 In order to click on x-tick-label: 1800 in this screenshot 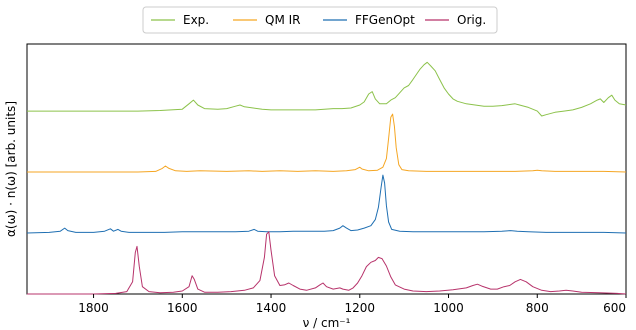, I will do `click(93, 308)`.